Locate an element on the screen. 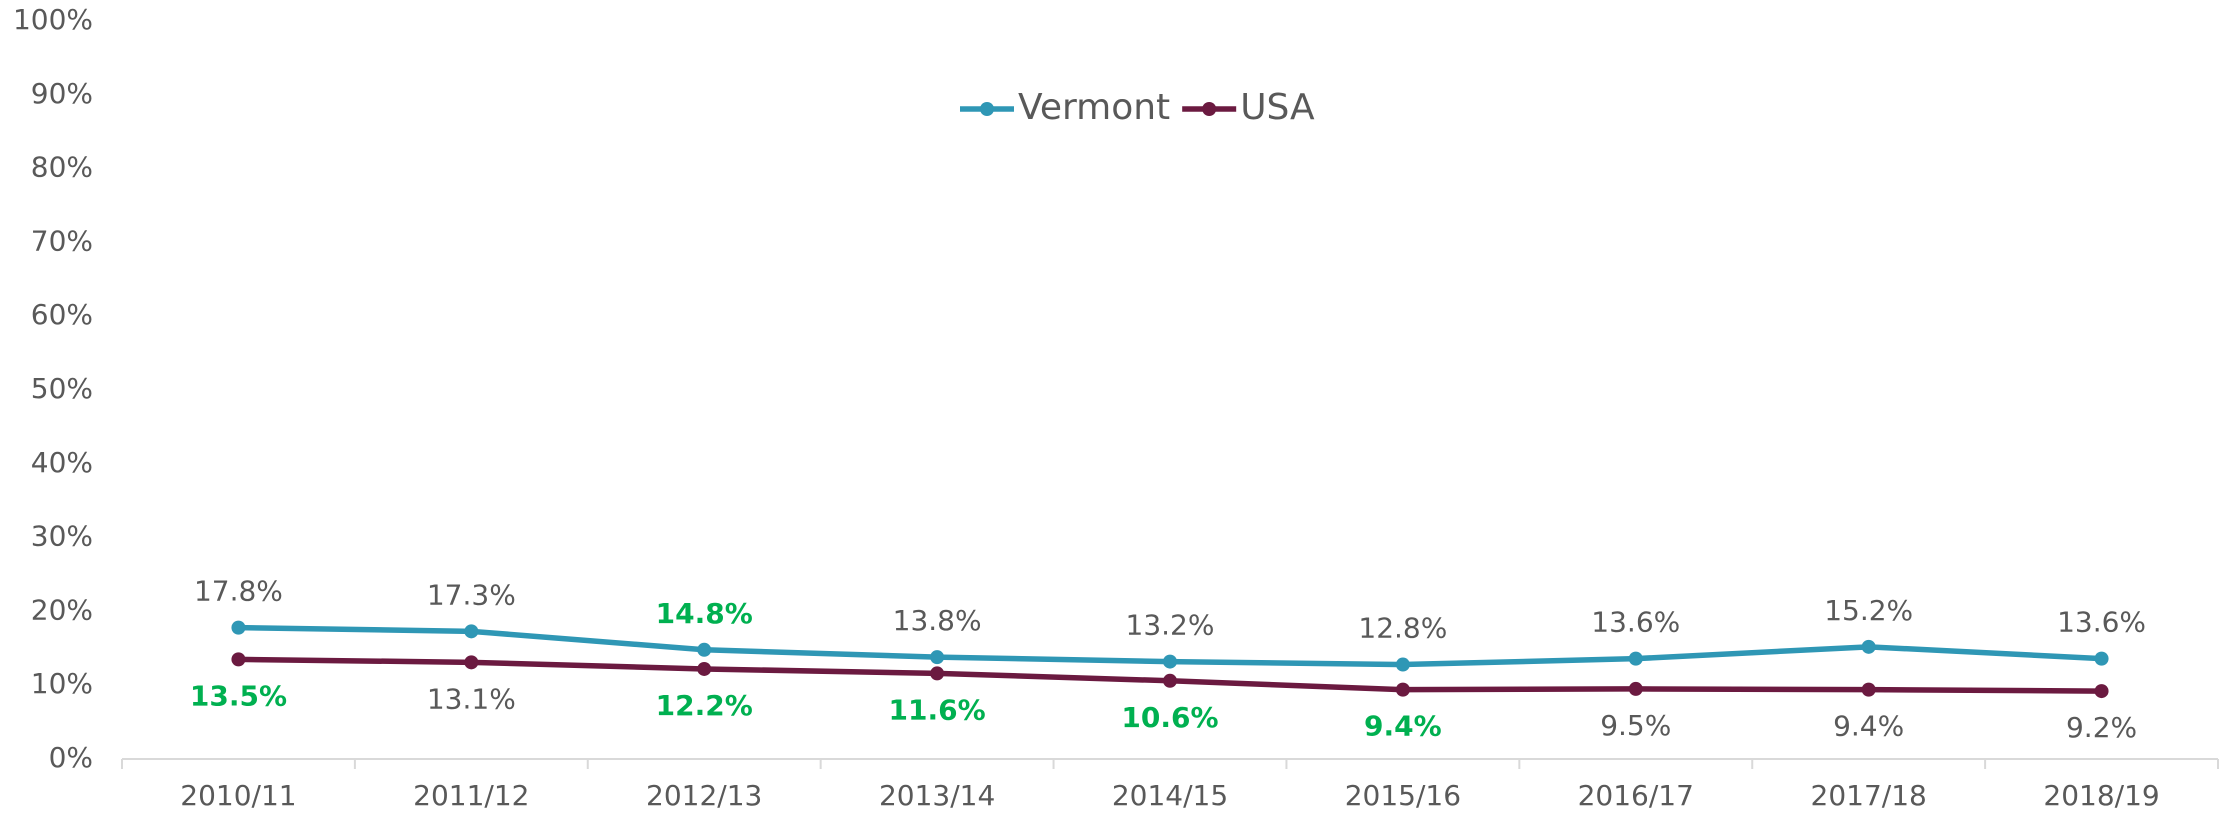  data-label: 13.5% is located at coordinates (238, 695).